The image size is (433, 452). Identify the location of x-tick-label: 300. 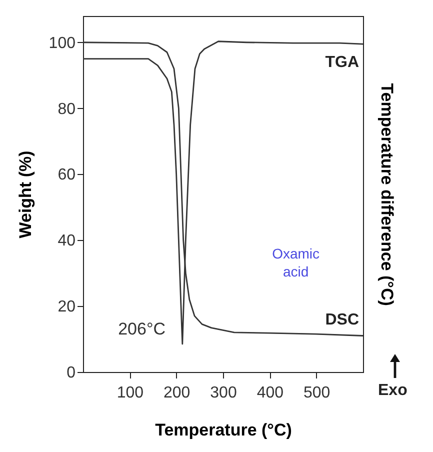
(223, 393).